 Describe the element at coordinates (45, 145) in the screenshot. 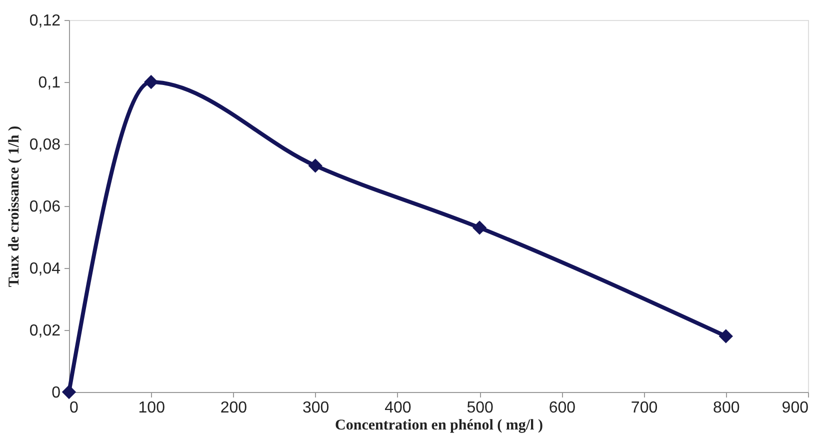

I see `y-tick-label: 0,08` at that location.